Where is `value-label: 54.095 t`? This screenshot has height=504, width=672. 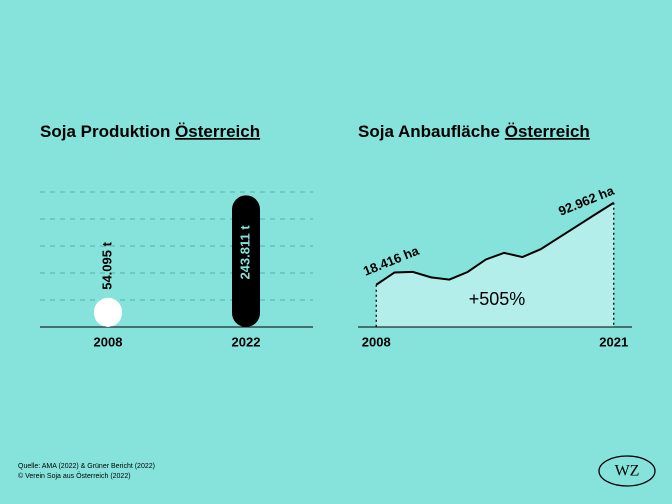 value-label: 54.095 t is located at coordinates (106, 265).